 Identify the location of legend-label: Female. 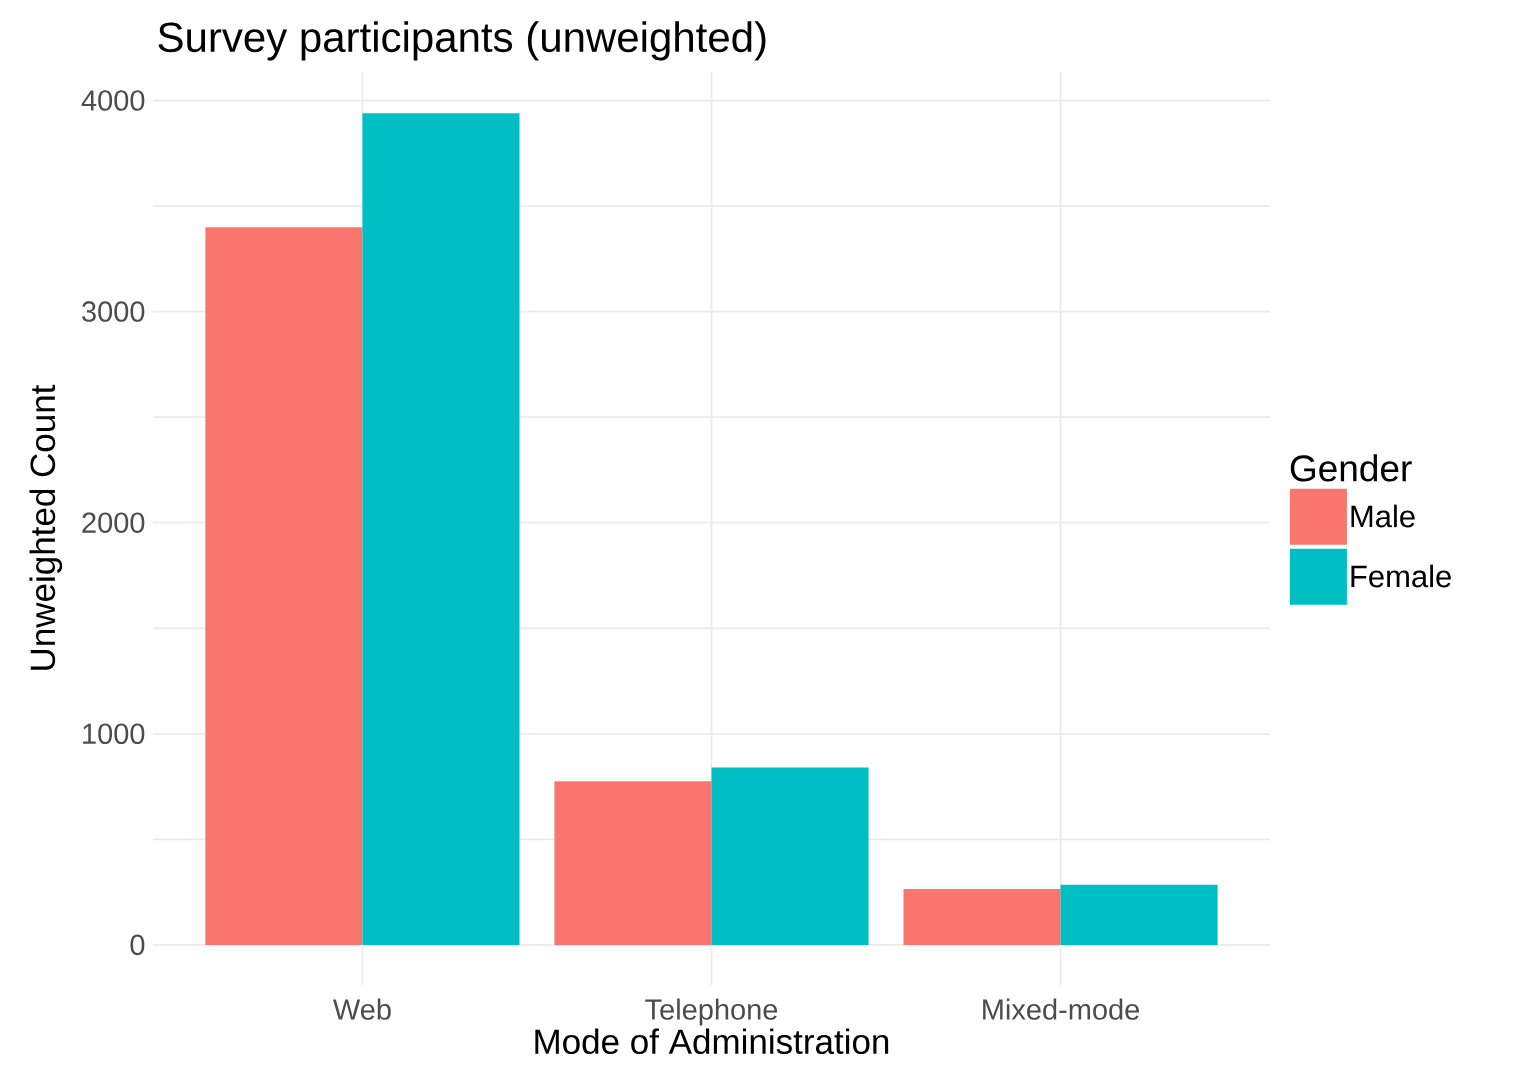
(1401, 576).